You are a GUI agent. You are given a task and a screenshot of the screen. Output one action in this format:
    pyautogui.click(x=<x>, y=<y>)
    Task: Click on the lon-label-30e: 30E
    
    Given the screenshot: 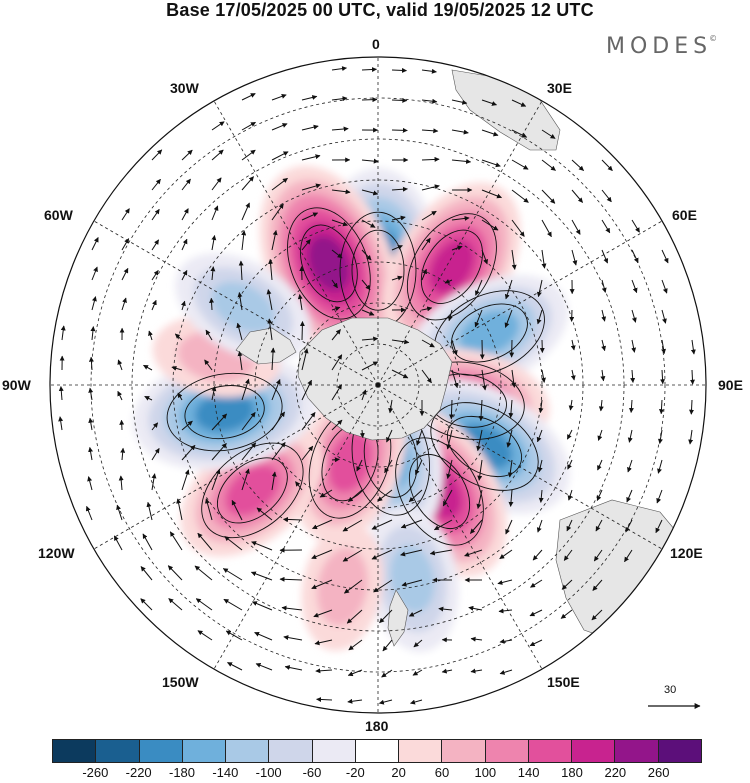 What is the action you would take?
    pyautogui.click(x=559, y=88)
    